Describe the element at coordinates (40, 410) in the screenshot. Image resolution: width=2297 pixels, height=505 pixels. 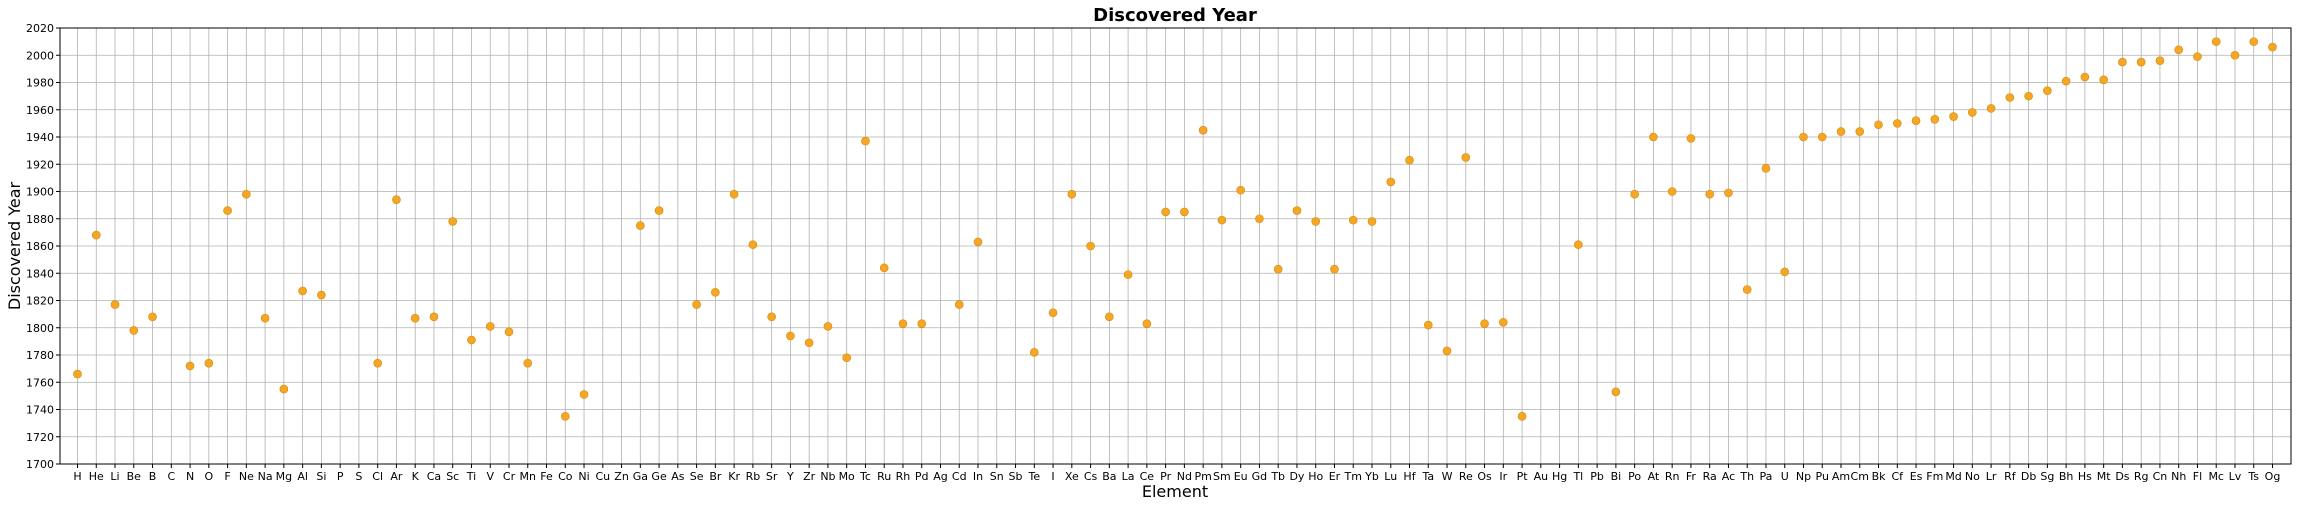
I see `y-tick-label: 1740` at that location.